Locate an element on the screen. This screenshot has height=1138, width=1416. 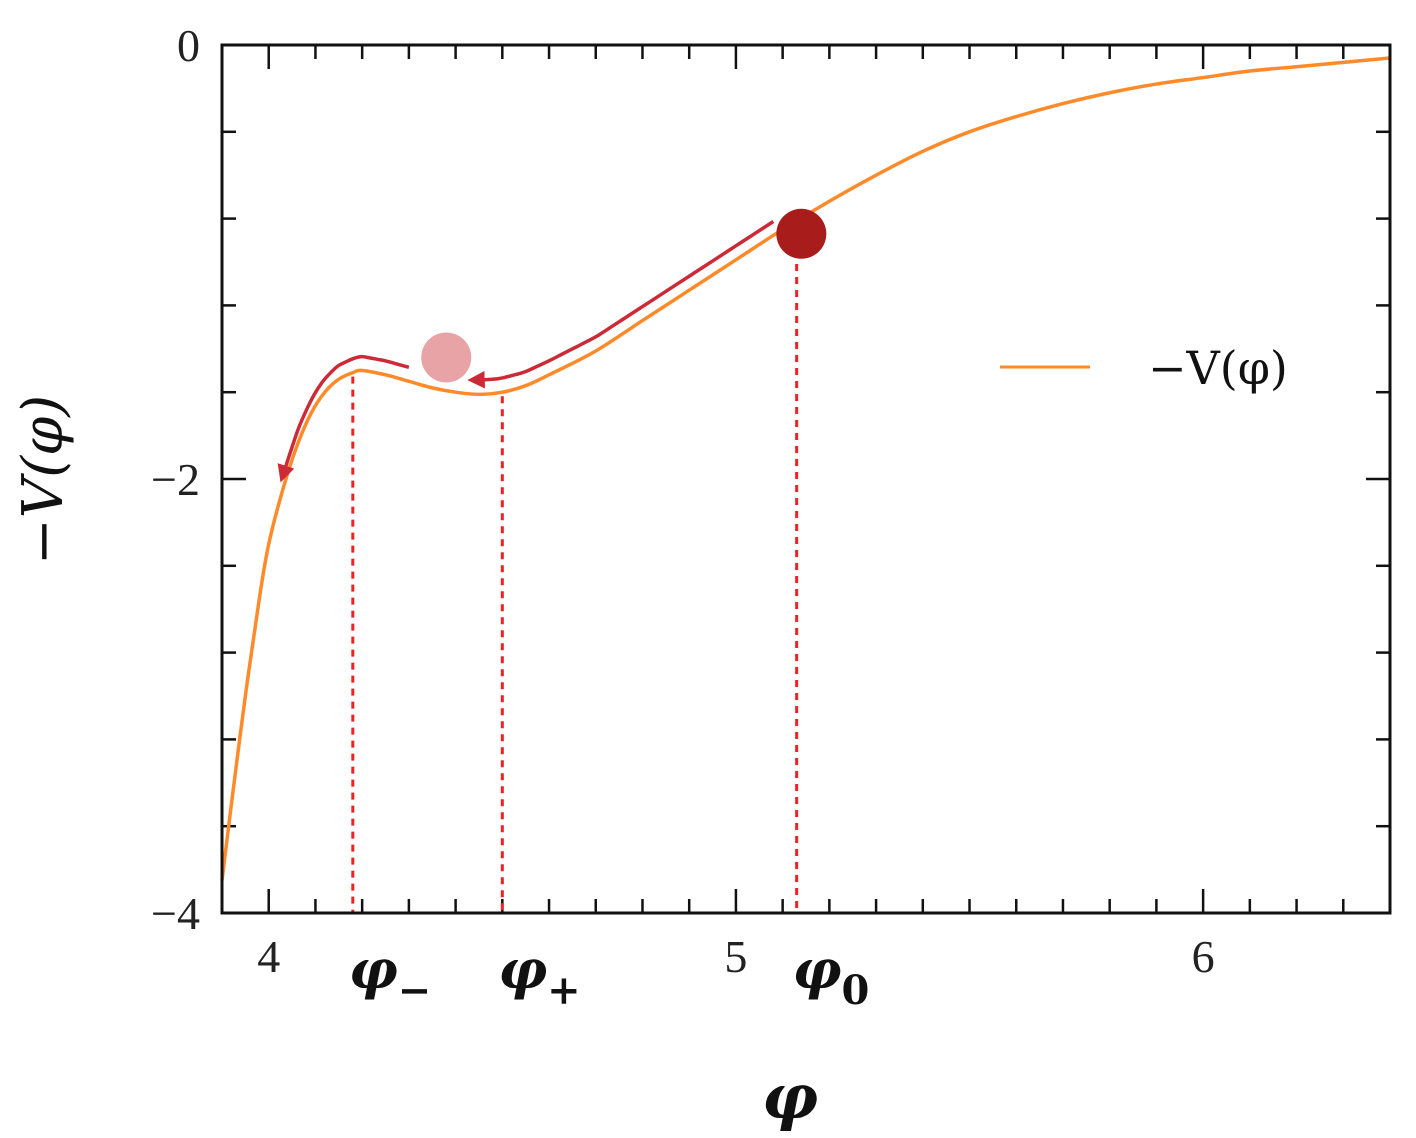
marker-label-φ_-: φ− is located at coordinates (390, 975).